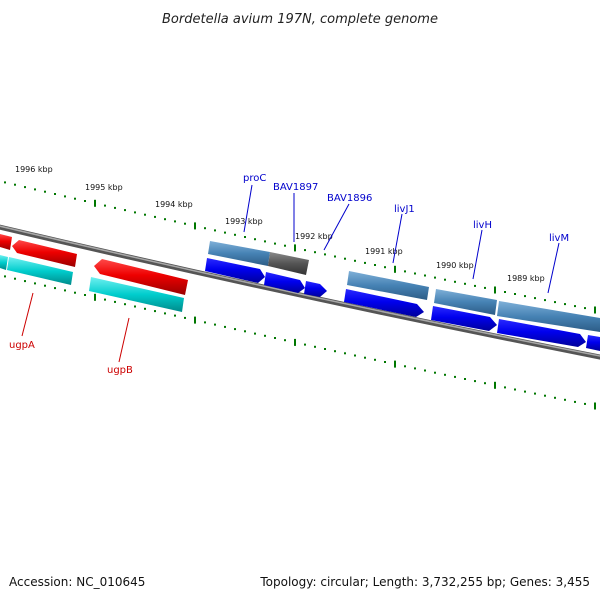 The image size is (600, 600). I want to click on leader-livJ1, so click(397, 238).